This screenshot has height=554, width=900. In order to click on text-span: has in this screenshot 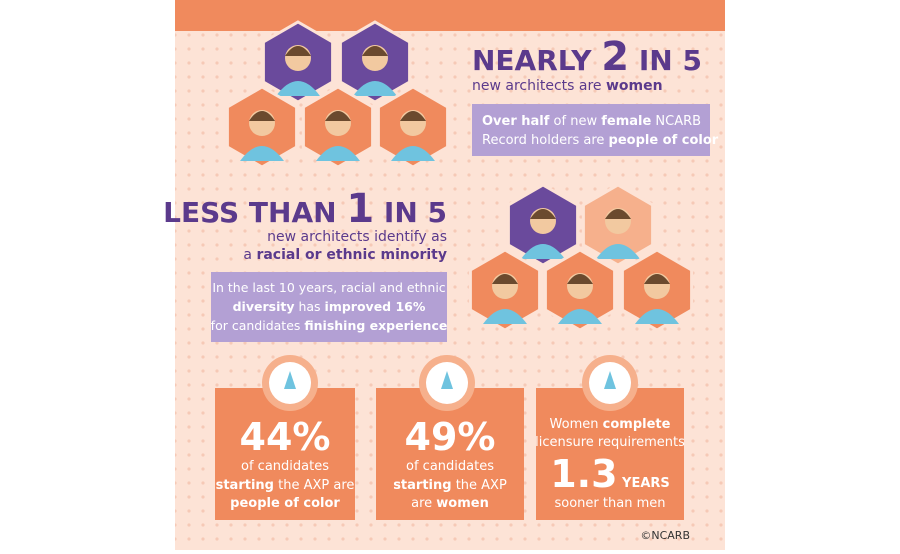, I will do `click(309, 306)`.